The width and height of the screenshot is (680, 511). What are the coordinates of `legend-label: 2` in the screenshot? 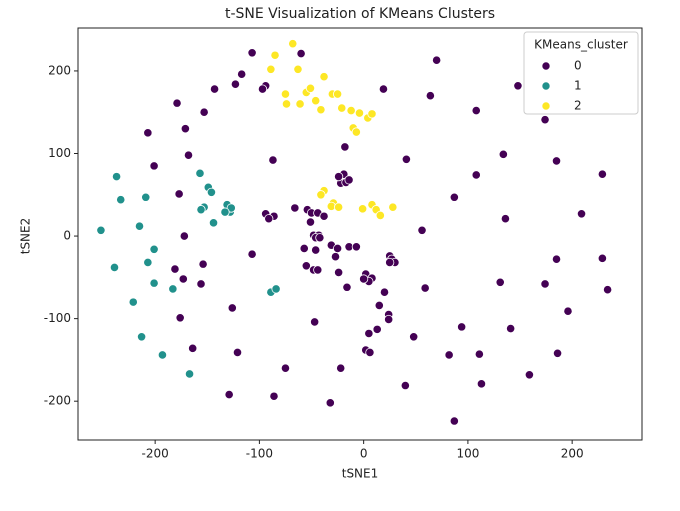 It's located at (578, 106).